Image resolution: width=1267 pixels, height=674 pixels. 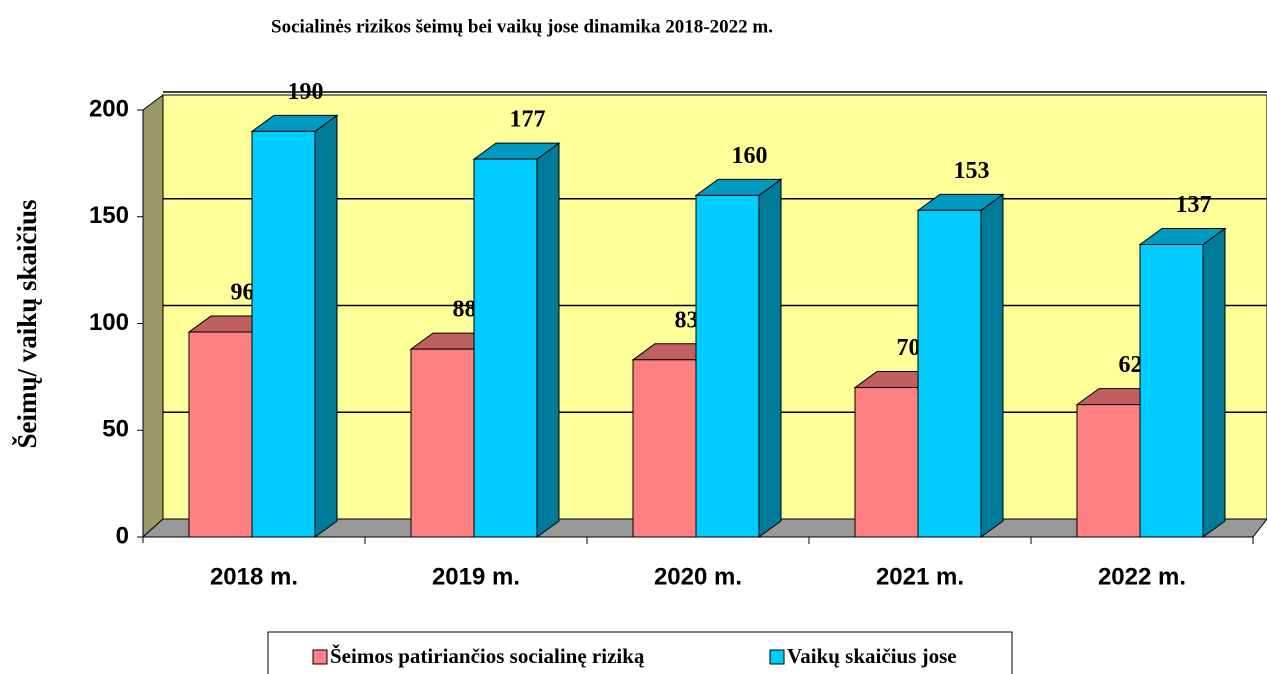 I want to click on x-tick-label: 2022 m., so click(x=1142, y=576).